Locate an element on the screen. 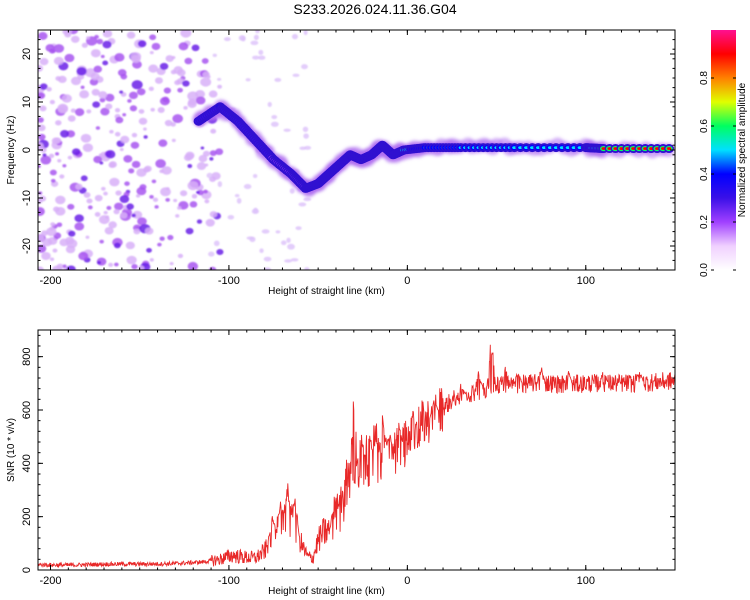  y-tick-label: -10 is located at coordinates (27, 198).